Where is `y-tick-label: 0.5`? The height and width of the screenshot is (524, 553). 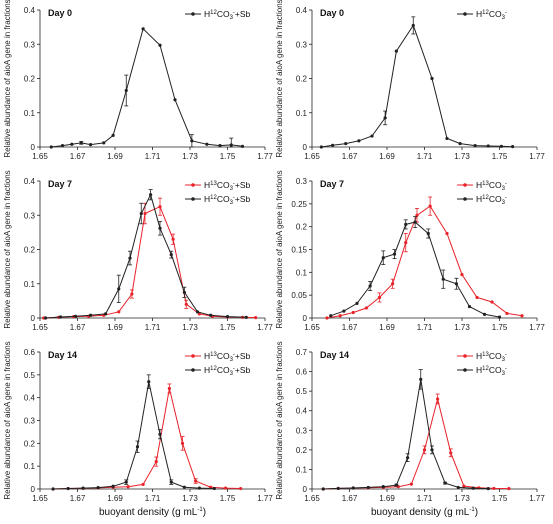
y-tick-label: 0.5 is located at coordinates (30, 375).